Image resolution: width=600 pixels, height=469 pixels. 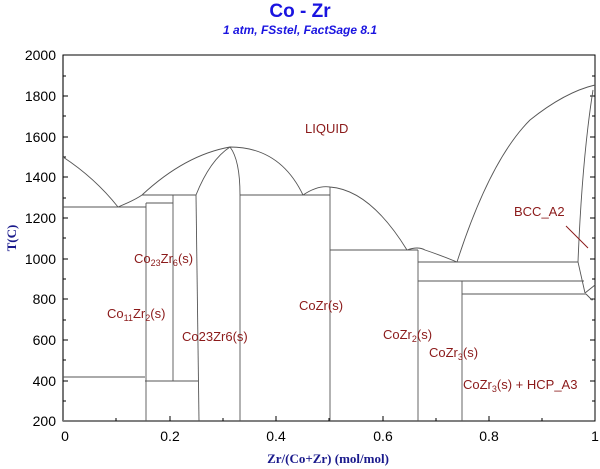 I want to click on label-laves-c15: Co23Zr6(s), so click(x=215, y=336).